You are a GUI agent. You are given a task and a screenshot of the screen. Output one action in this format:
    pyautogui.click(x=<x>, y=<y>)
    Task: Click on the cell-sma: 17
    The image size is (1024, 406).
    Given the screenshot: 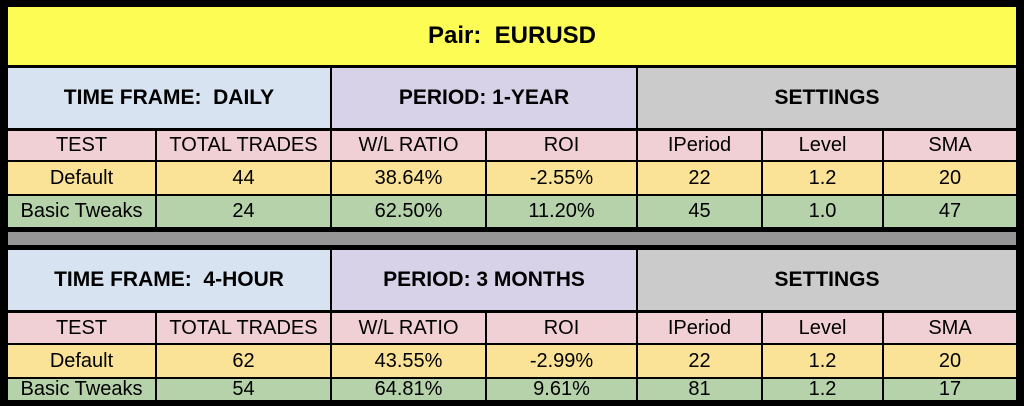 What is the action you would take?
    pyautogui.click(x=950, y=389)
    